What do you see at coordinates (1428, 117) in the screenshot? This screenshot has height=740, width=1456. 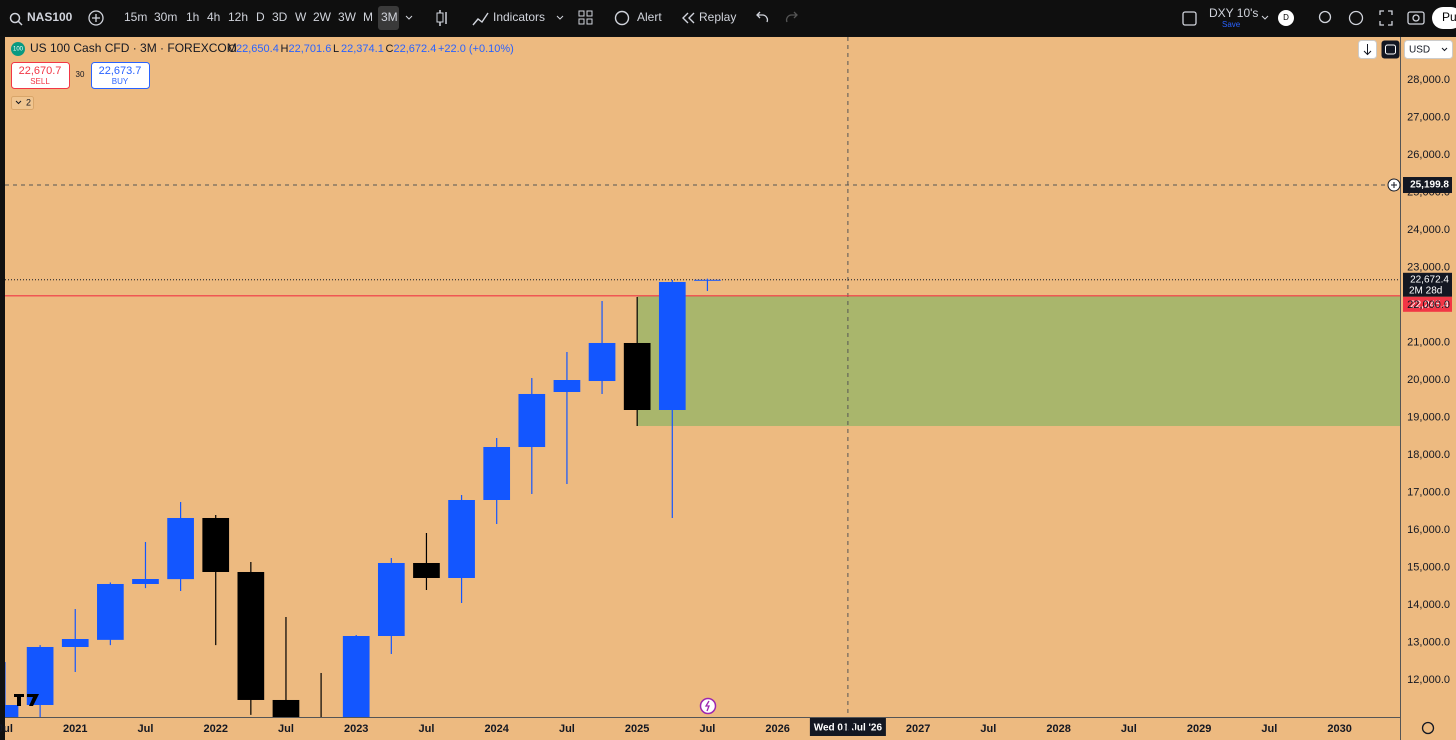 I see `y-tick-label: 27,000.0` at bounding box center [1428, 117].